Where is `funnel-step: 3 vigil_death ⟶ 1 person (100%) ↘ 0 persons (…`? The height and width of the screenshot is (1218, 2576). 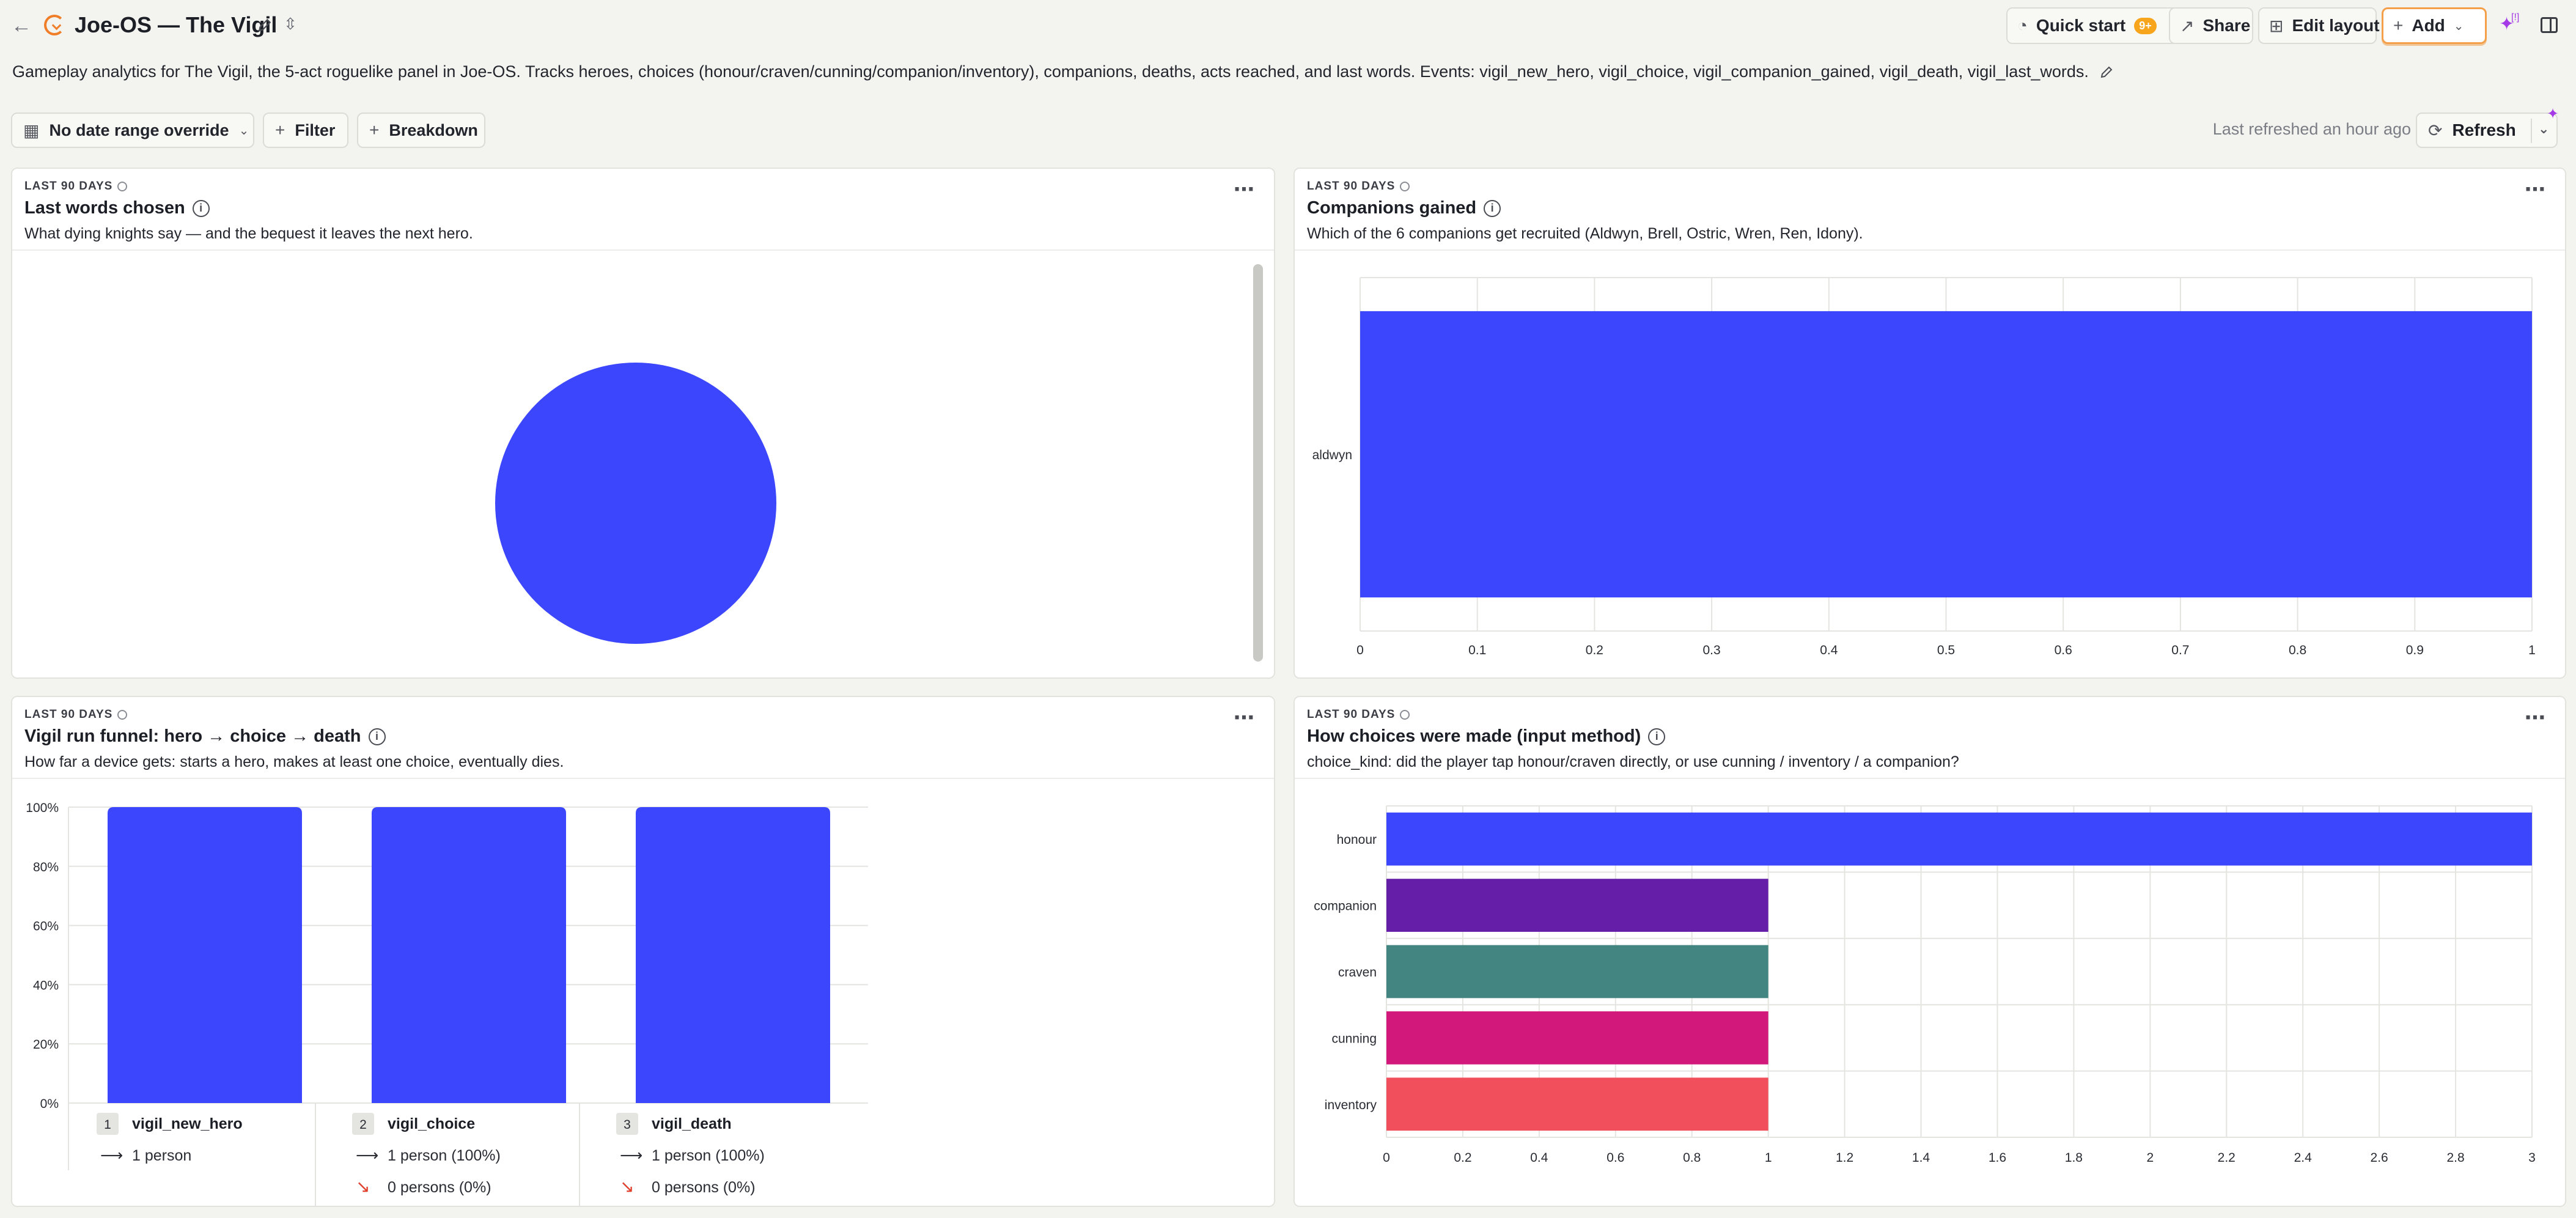
funnel-step: 3 vigil_death ⟶ 1 person (100%) ↘ 0 persons (… is located at coordinates (690, 1154).